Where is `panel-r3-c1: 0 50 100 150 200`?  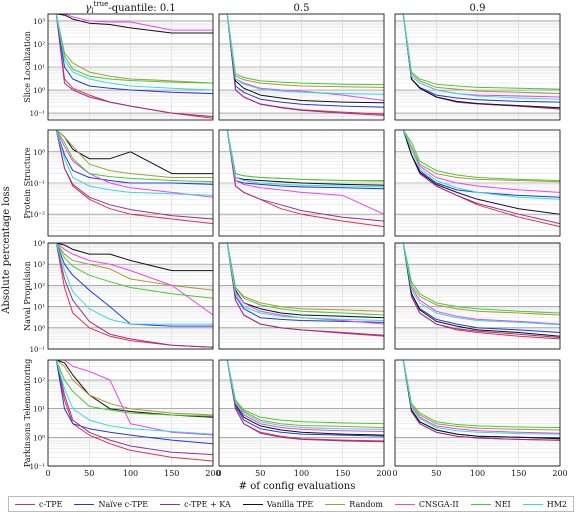
panel-r3-c1: 0 50 100 150 200 is located at coordinates (304, 418).